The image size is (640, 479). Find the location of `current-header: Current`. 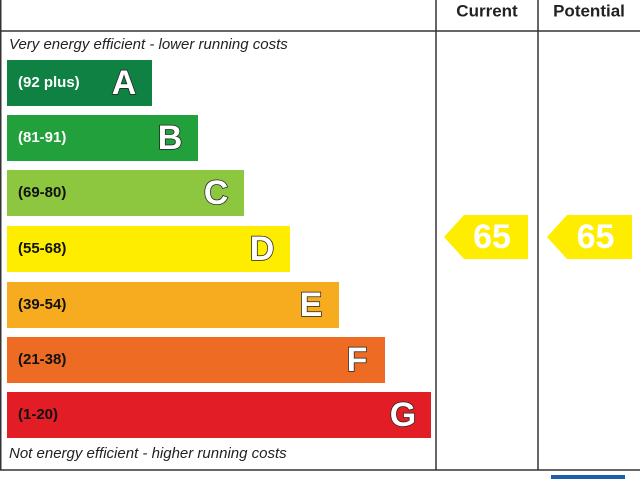

current-header: Current is located at coordinates (487, 10).